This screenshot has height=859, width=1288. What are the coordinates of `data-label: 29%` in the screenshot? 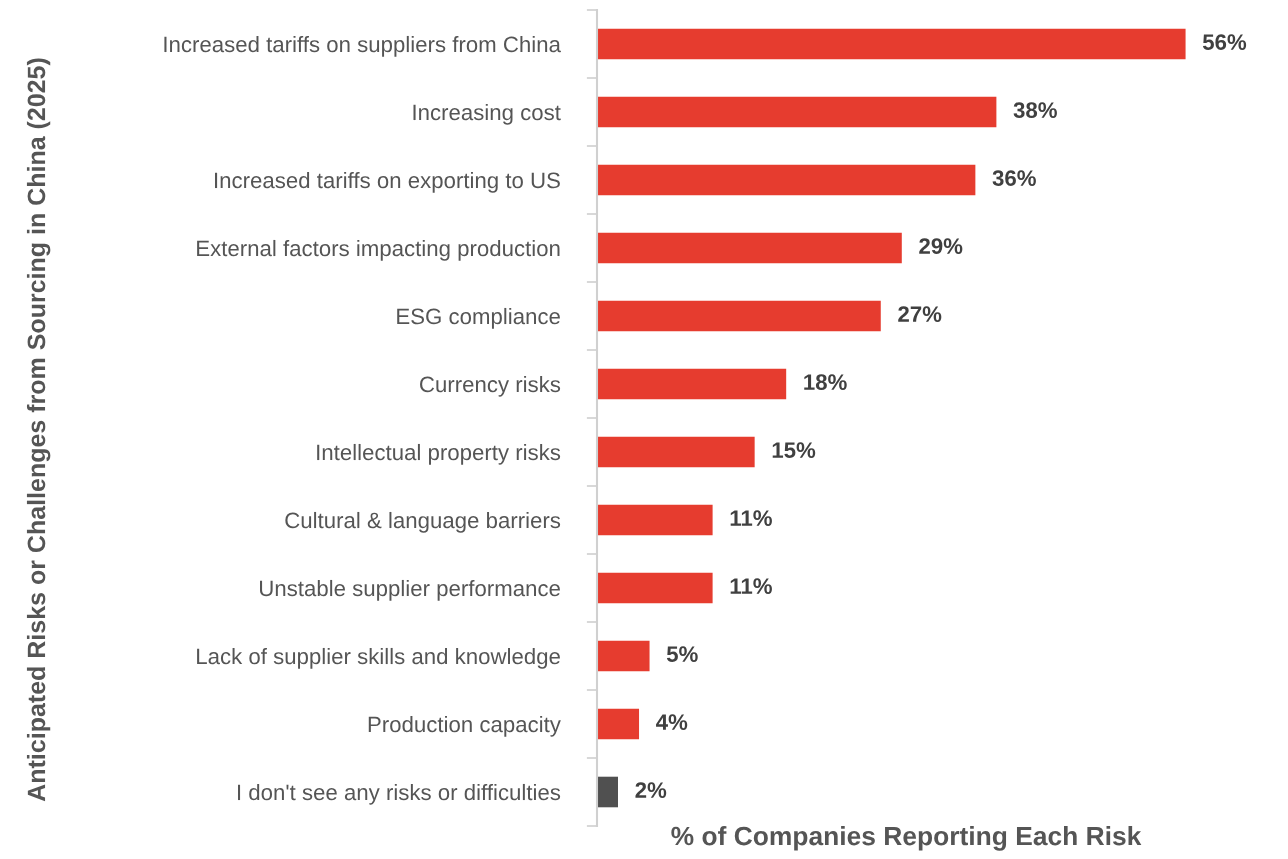 It's located at (941, 246).